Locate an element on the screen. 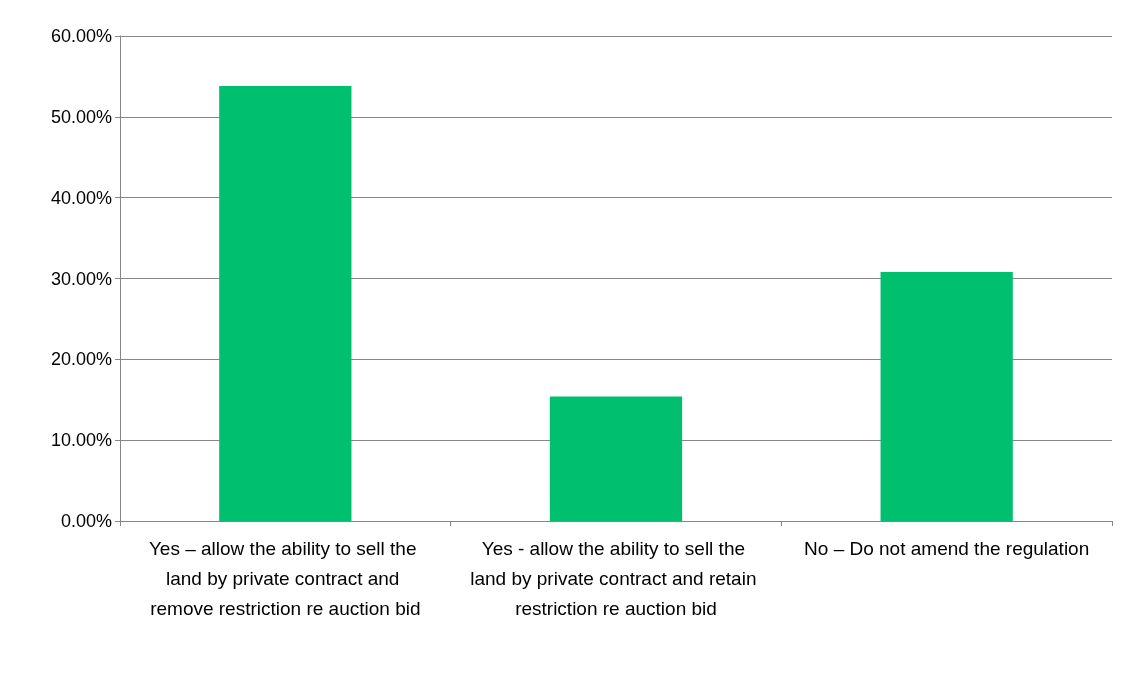 This screenshot has width=1132, height=679. x-tick-label: Yes – allow the ability to sell the land by private contract and remove restriction re auction bid is located at coordinates (285, 578).